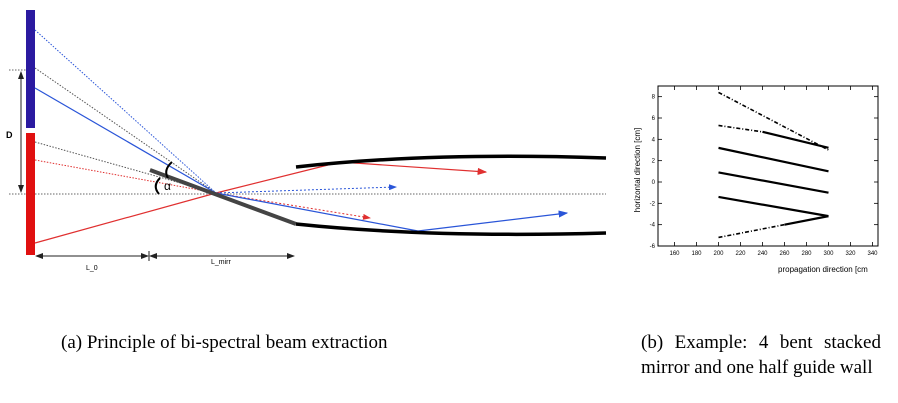 This screenshot has height=403, width=898. I want to click on x-tick-label: 180, so click(696, 254).